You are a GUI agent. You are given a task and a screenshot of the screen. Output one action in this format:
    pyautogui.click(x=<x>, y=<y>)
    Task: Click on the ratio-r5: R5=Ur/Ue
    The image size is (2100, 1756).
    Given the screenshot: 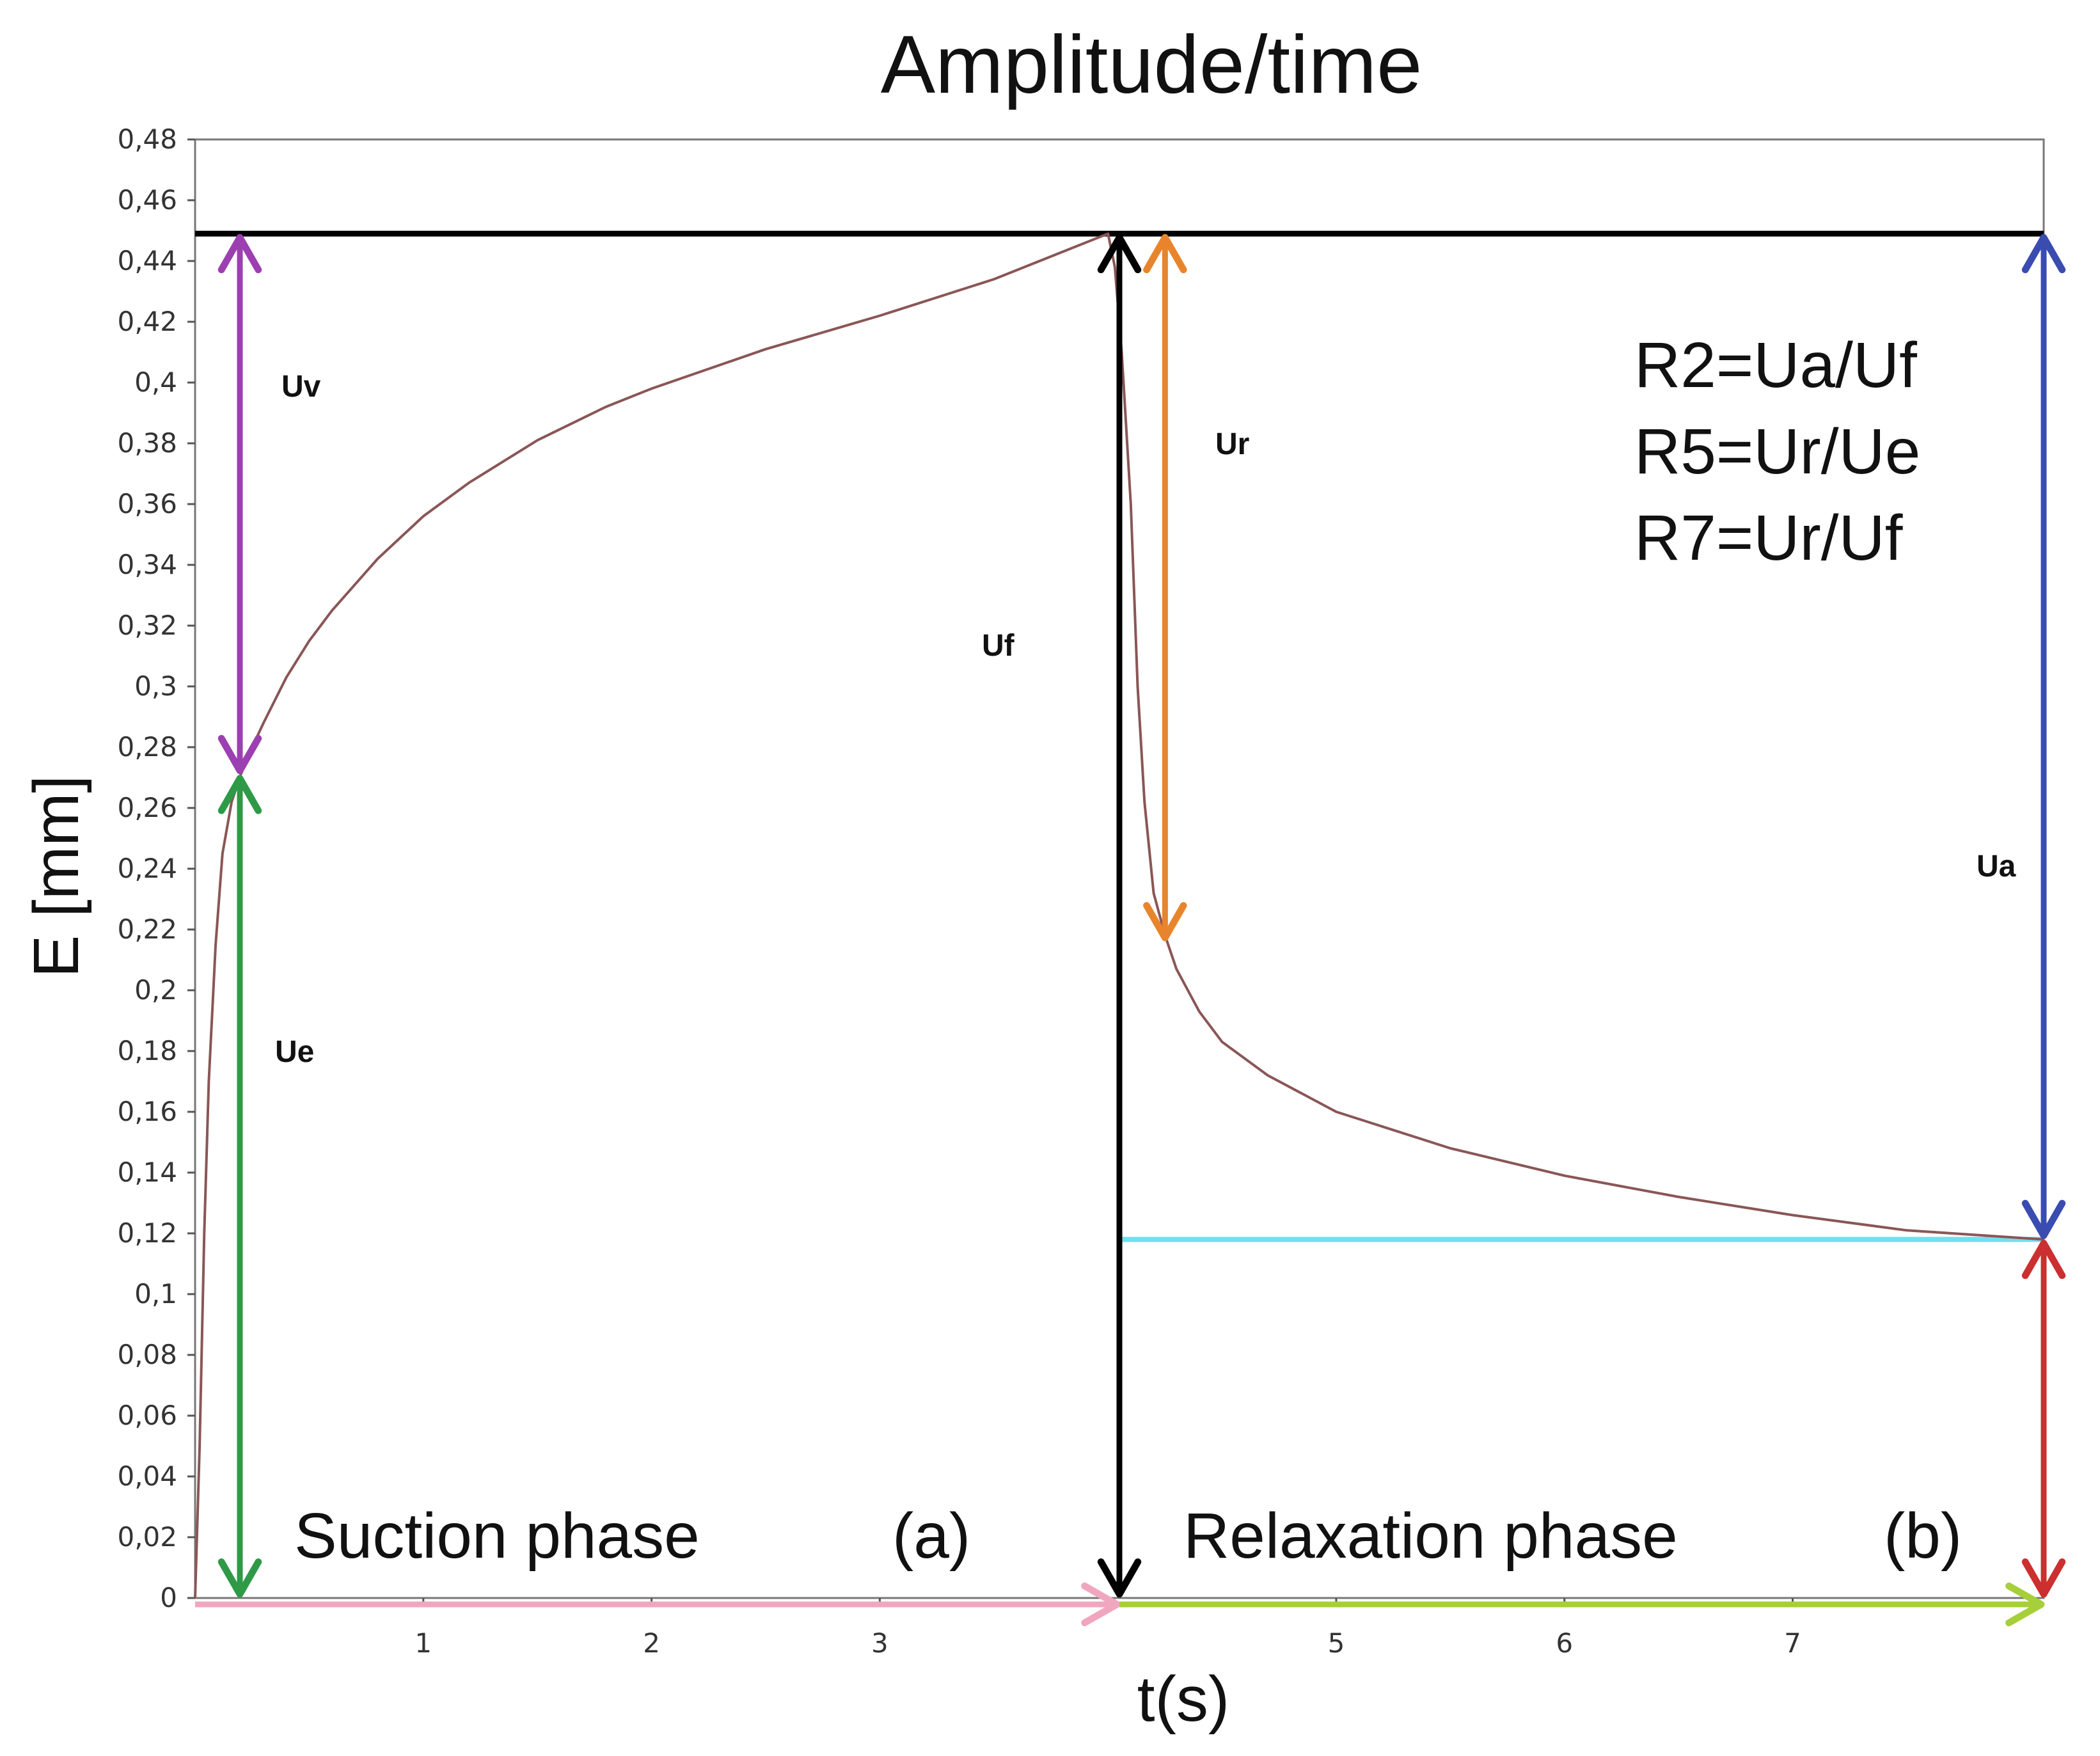 What is the action you would take?
    pyautogui.click(x=1777, y=452)
    